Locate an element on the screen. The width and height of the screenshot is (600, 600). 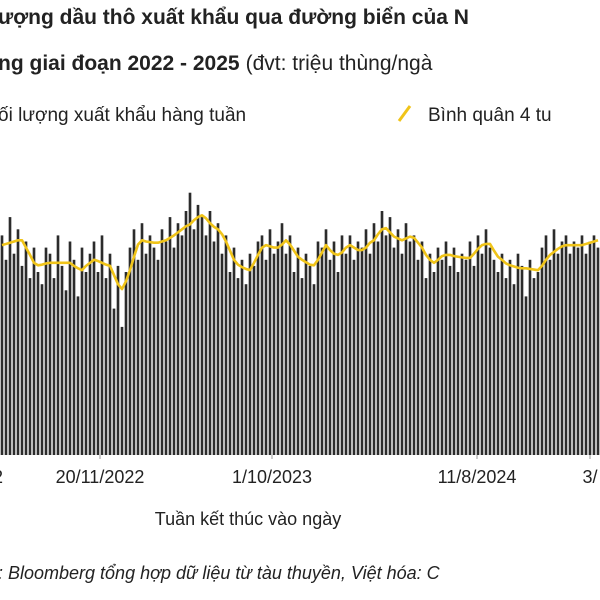
legend-label: ối lượng xuất khẩu hàng tuần is located at coordinates (123, 115).